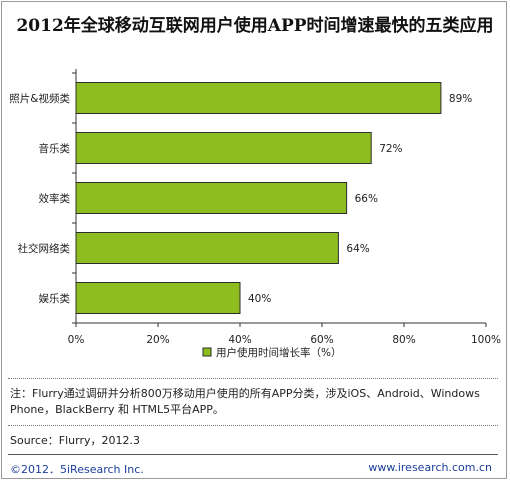  Describe the element at coordinates (253, 425) in the screenshot. I see `divider-middle` at that location.